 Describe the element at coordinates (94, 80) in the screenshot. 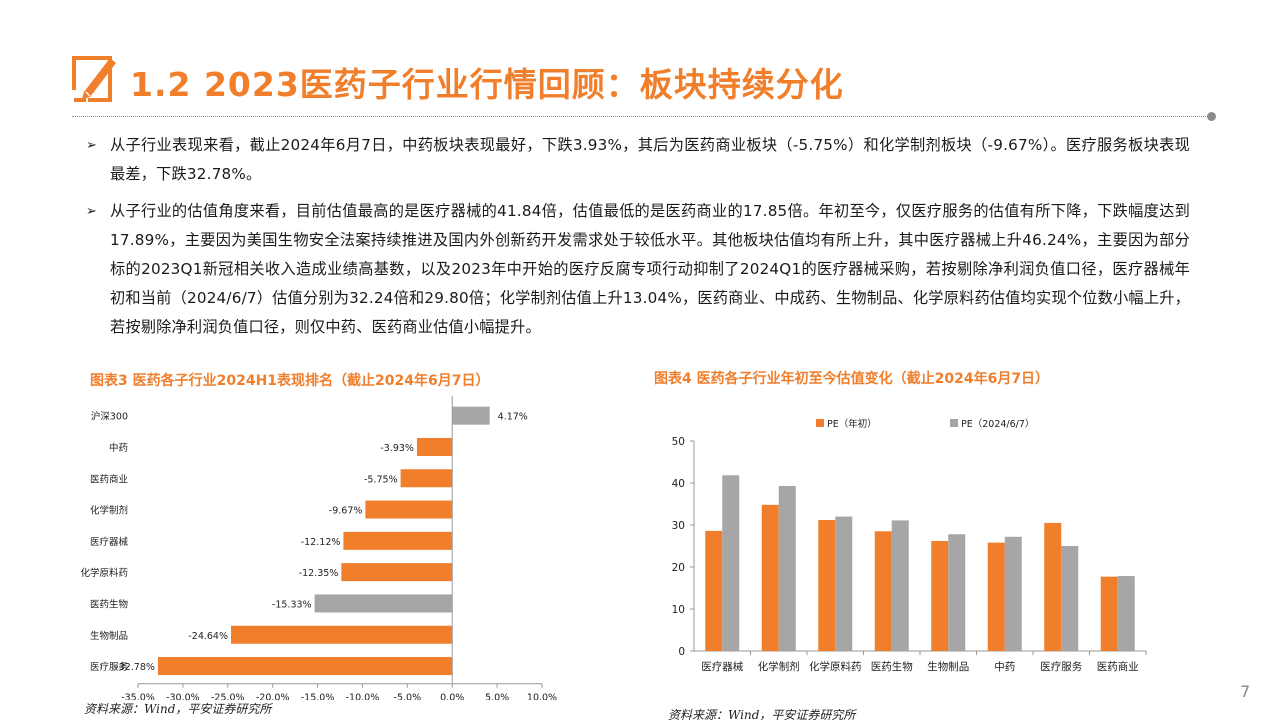

I see `pencil-square-icon` at that location.